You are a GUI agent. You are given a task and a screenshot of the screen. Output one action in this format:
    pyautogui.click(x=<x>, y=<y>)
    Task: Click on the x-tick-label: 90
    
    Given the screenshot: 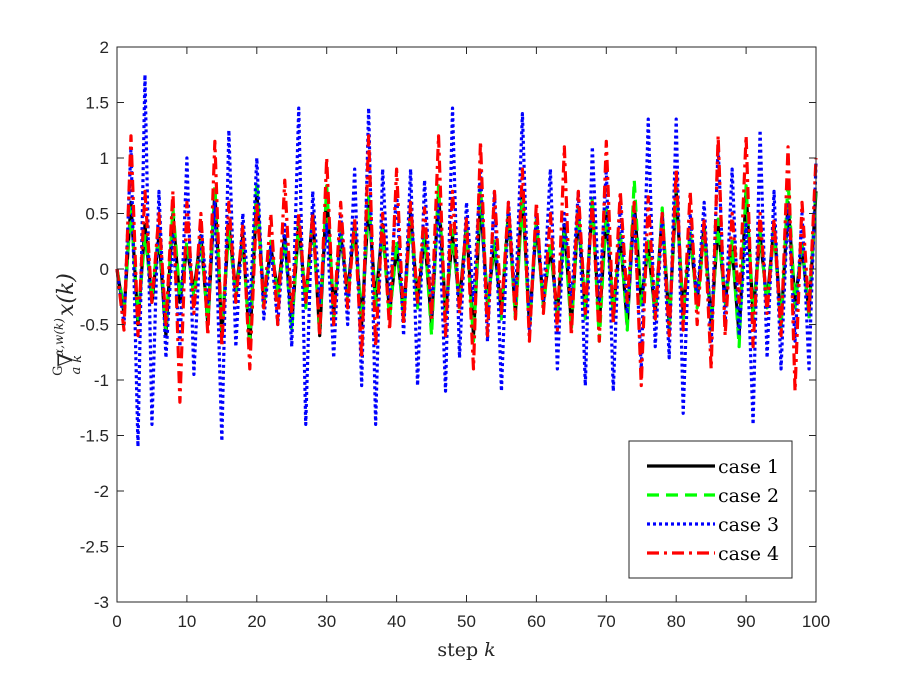 What is the action you would take?
    pyautogui.click(x=746, y=621)
    